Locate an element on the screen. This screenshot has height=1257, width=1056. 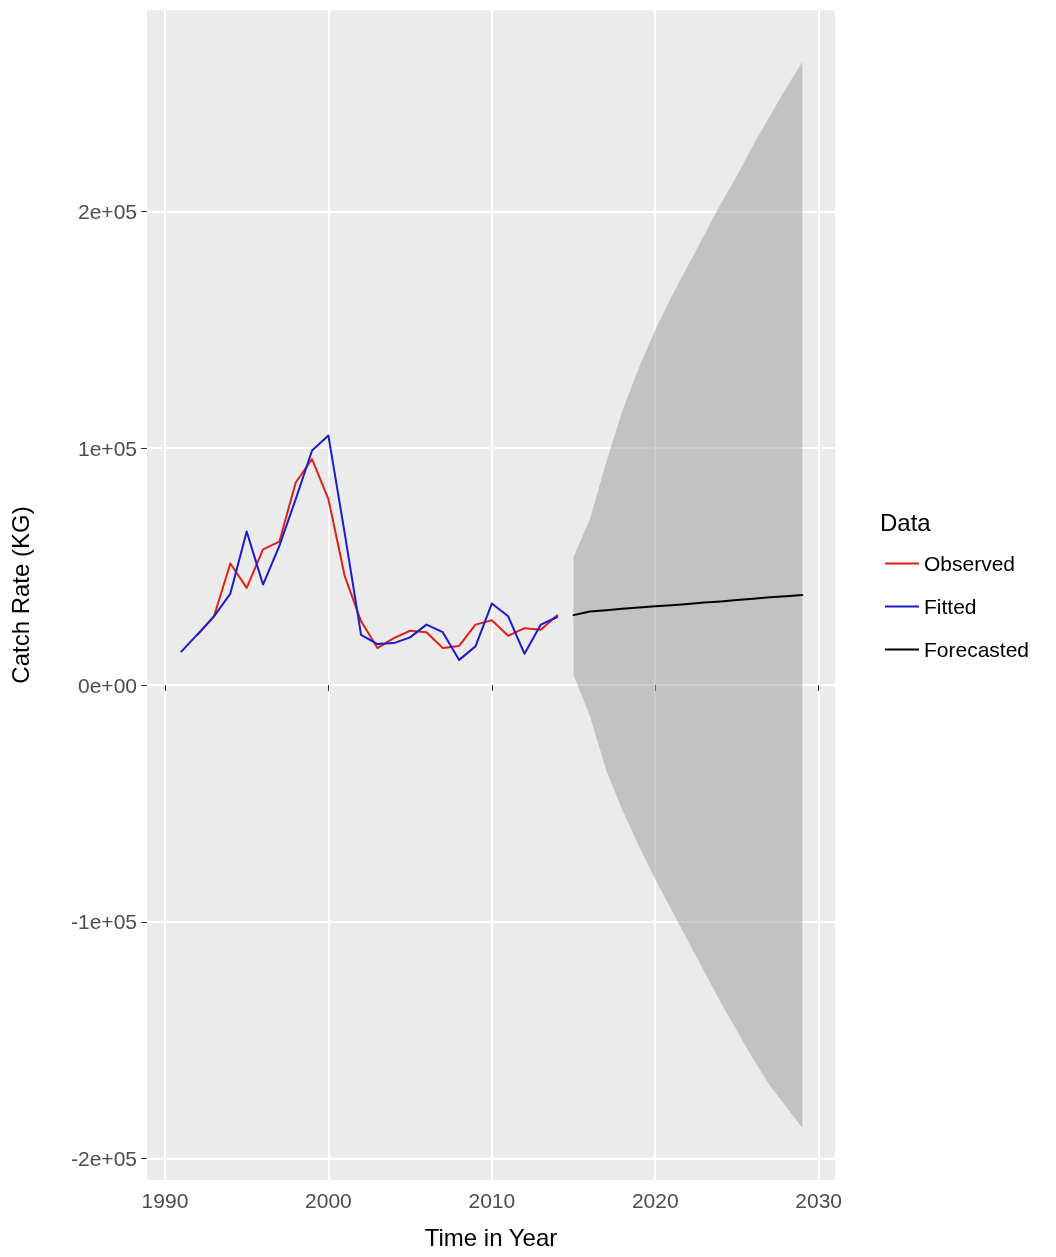
y-tick-label: 0e+00 is located at coordinates (107, 685).